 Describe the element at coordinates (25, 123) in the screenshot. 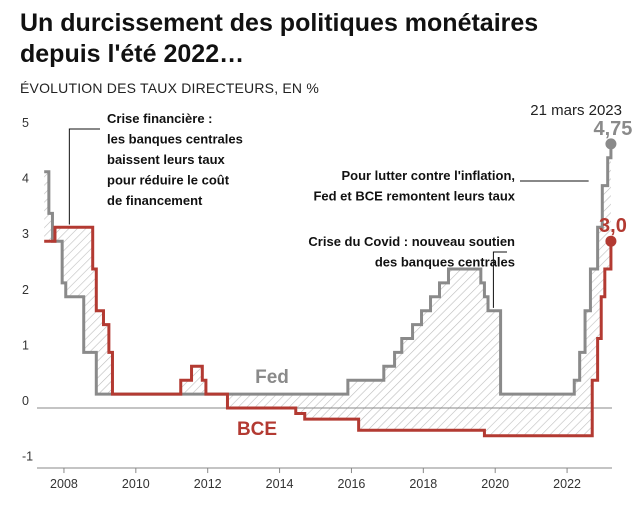

I see `y-tick-label: 5` at that location.